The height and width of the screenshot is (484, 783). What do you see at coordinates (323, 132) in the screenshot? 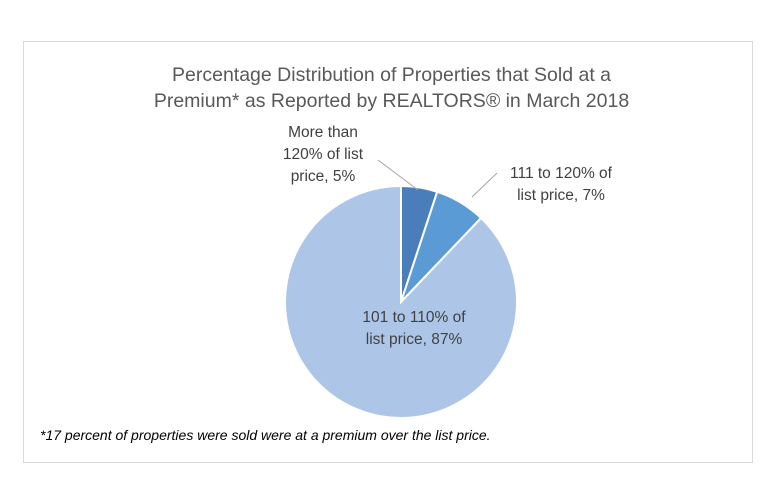
I see `slice-label-1-line-1: More than` at bounding box center [323, 132].